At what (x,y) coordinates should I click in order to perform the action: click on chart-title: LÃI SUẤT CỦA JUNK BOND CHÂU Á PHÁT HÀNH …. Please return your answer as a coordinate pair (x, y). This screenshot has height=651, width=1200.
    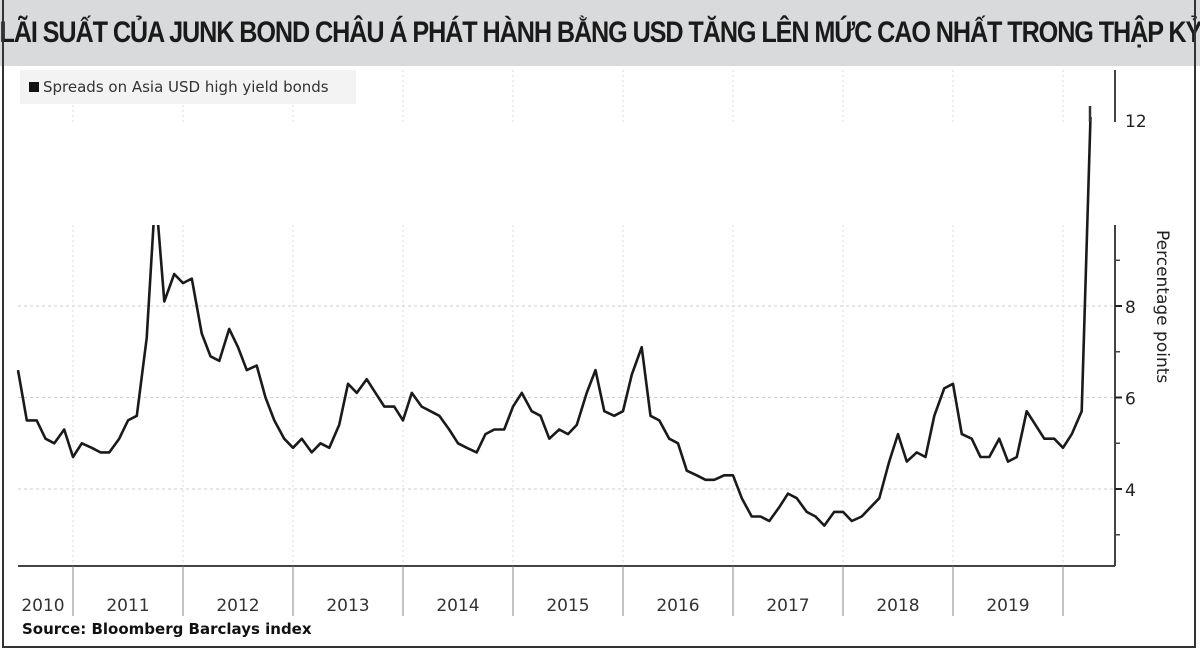
    Looking at the image, I should click on (600, 32).